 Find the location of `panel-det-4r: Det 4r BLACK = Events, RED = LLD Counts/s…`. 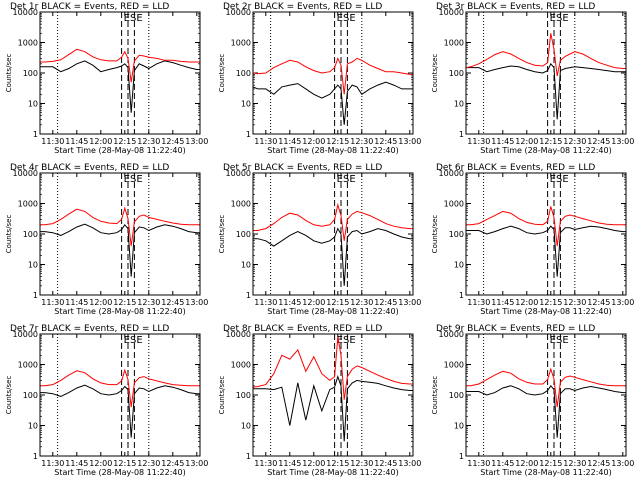

panel-det-4r: Det 4r BLACK = Events, RED = LLD Counts/s… is located at coordinates (106, 239).